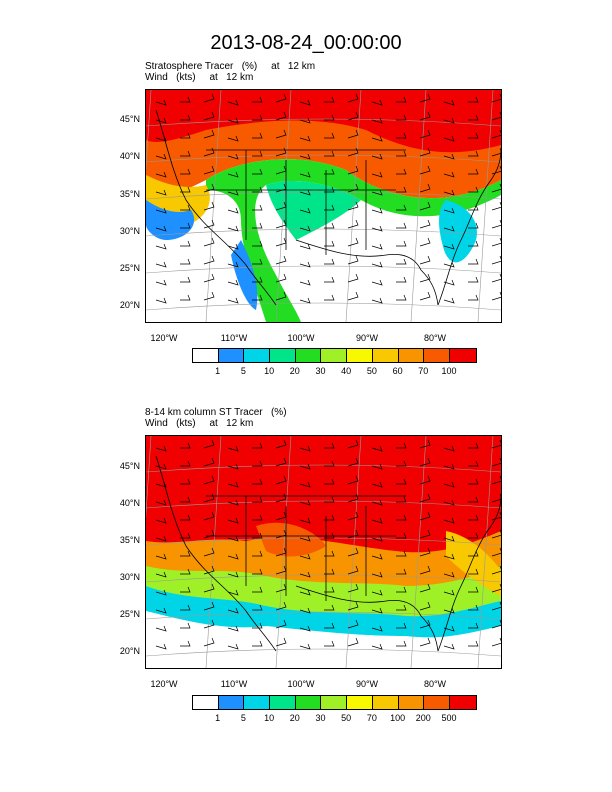  Describe the element at coordinates (243, 371) in the screenshot. I see `colorbar-tick-label: 5` at that location.